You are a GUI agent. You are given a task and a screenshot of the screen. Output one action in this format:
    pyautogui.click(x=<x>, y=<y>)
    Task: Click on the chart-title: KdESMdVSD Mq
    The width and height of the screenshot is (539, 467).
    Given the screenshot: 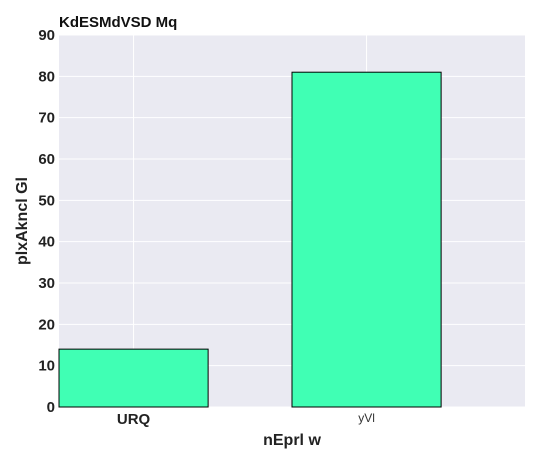 What is the action you would take?
    pyautogui.click(x=118, y=22)
    